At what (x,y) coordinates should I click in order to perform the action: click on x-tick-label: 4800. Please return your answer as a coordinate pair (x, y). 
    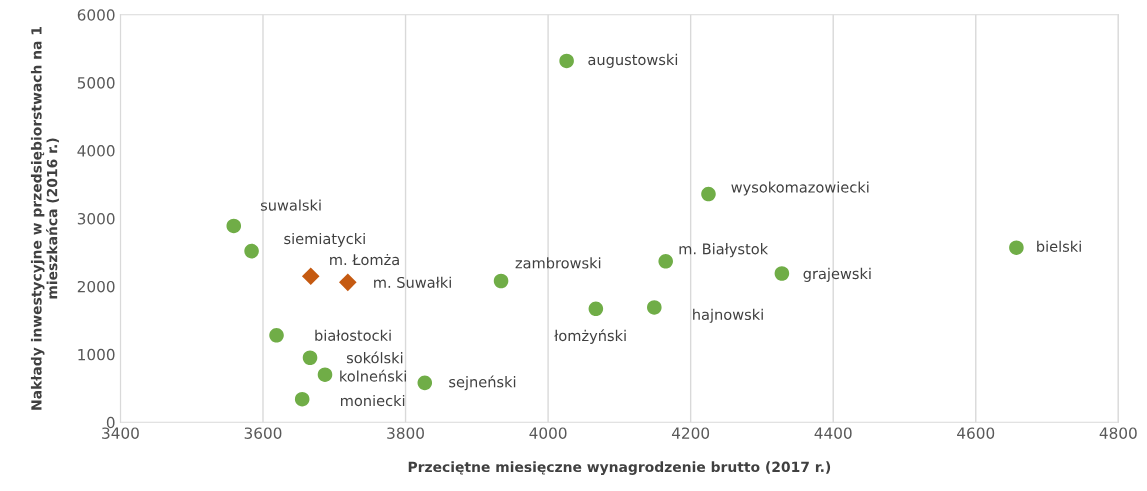
    Looking at the image, I should click on (1118, 433).